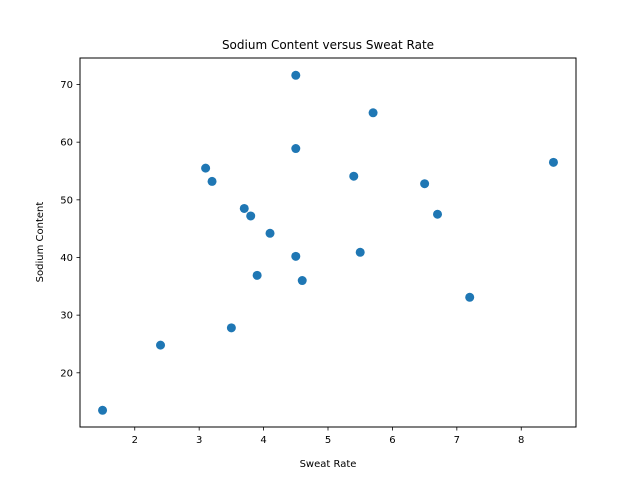 The height and width of the screenshot is (480, 640). I want to click on x-axis-ticks: 2 3 4 5 6 7 8, so click(328, 436).